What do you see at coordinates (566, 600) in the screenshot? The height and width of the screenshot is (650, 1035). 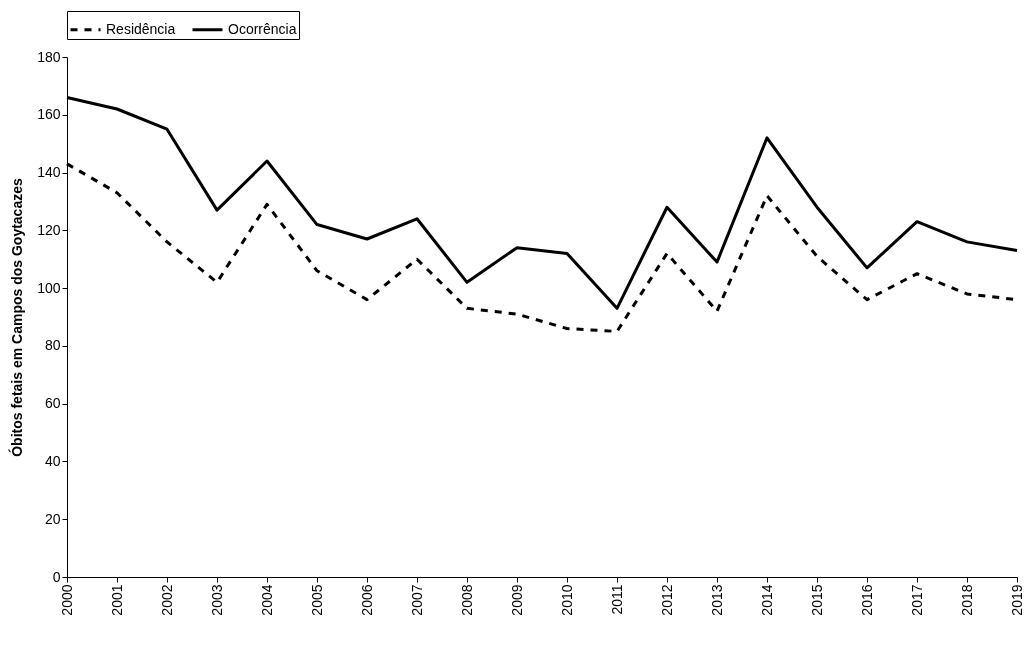 I see `x-tick-label: 2010` at bounding box center [566, 600].